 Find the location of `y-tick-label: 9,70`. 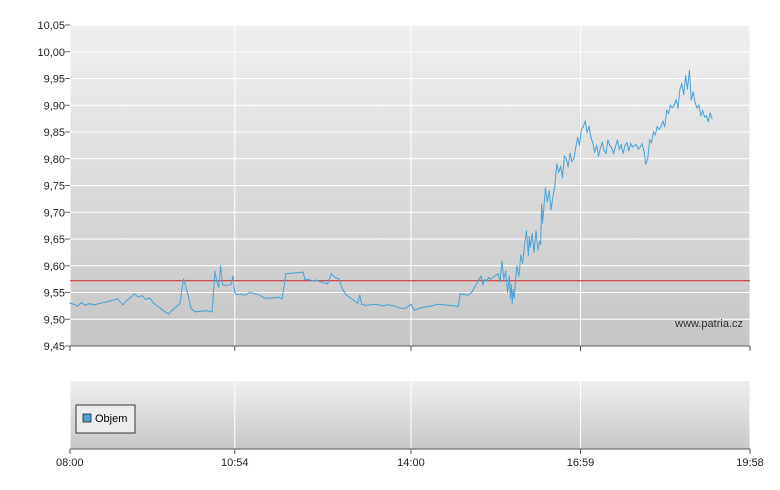

y-tick-label: 9,70 is located at coordinates (54, 213).